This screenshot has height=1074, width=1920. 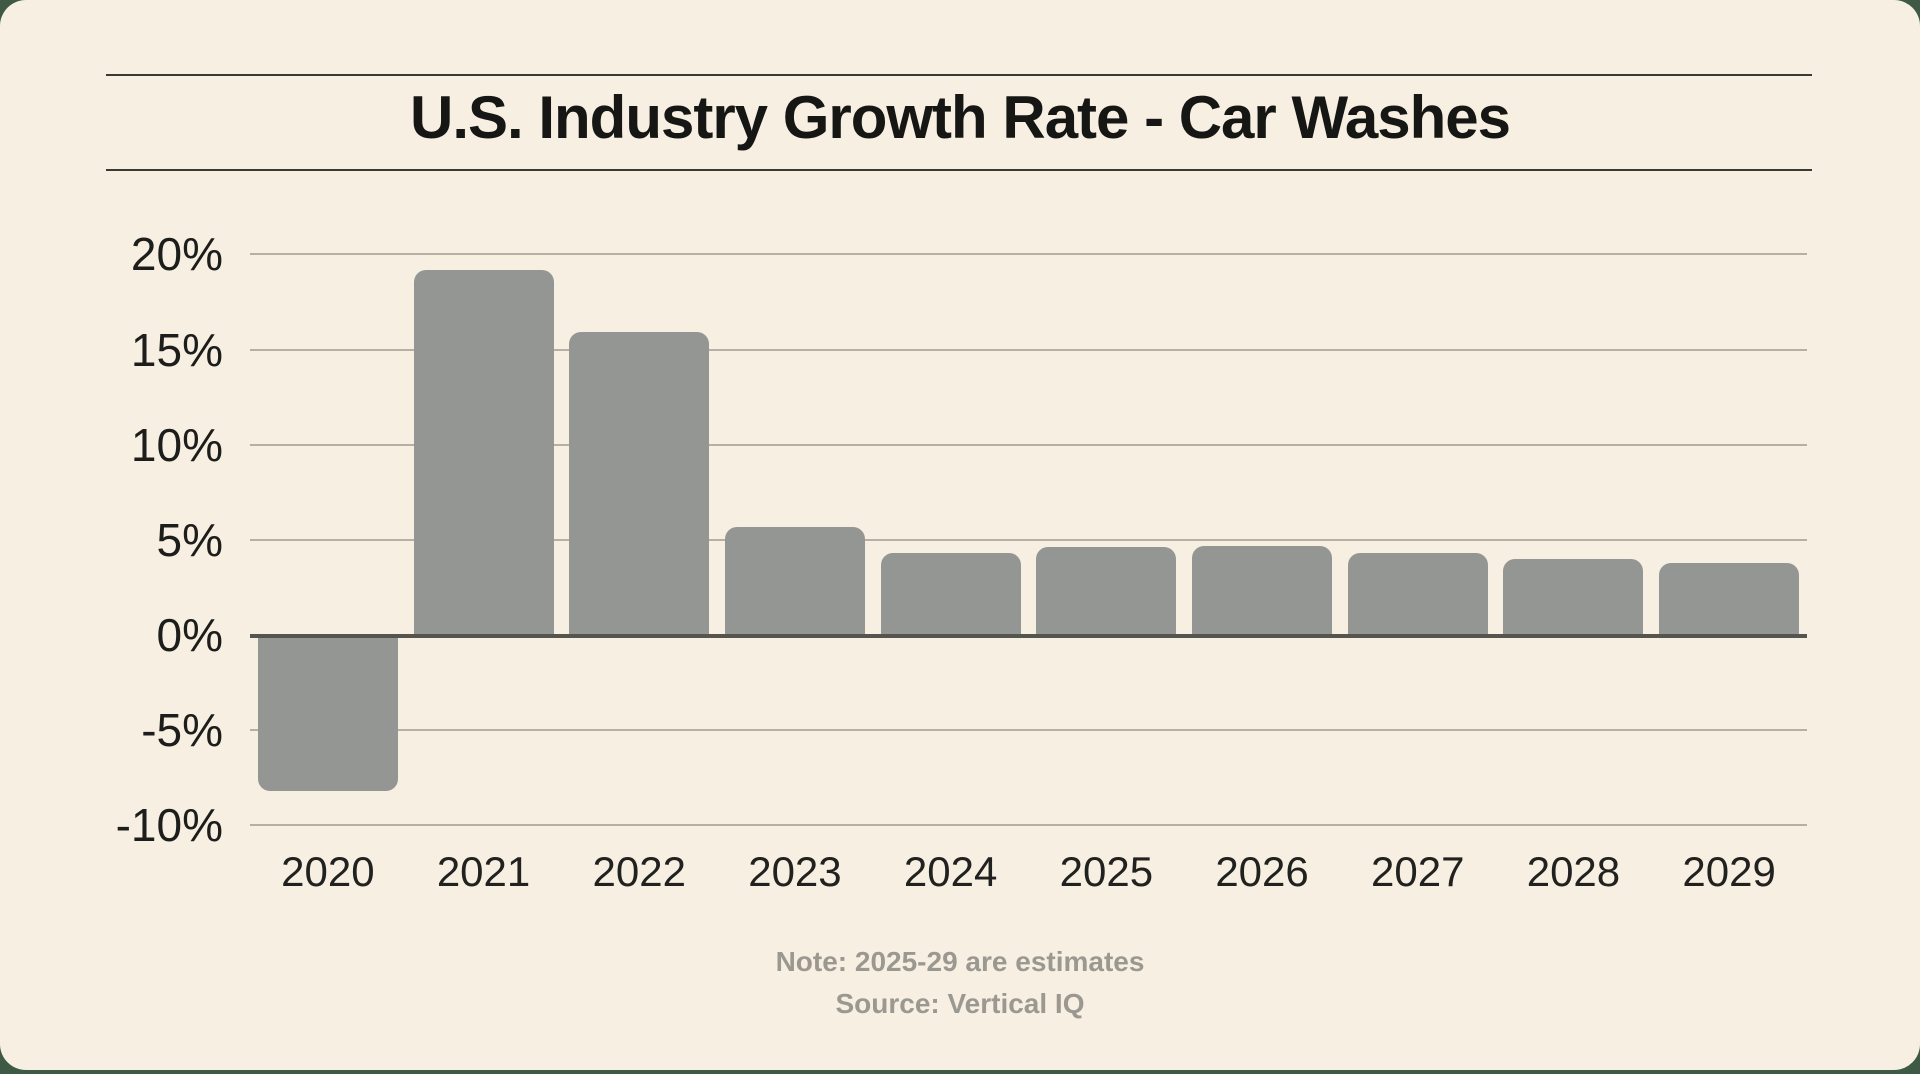 What do you see at coordinates (1028, 254) in the screenshot?
I see `gridline-20%` at bounding box center [1028, 254].